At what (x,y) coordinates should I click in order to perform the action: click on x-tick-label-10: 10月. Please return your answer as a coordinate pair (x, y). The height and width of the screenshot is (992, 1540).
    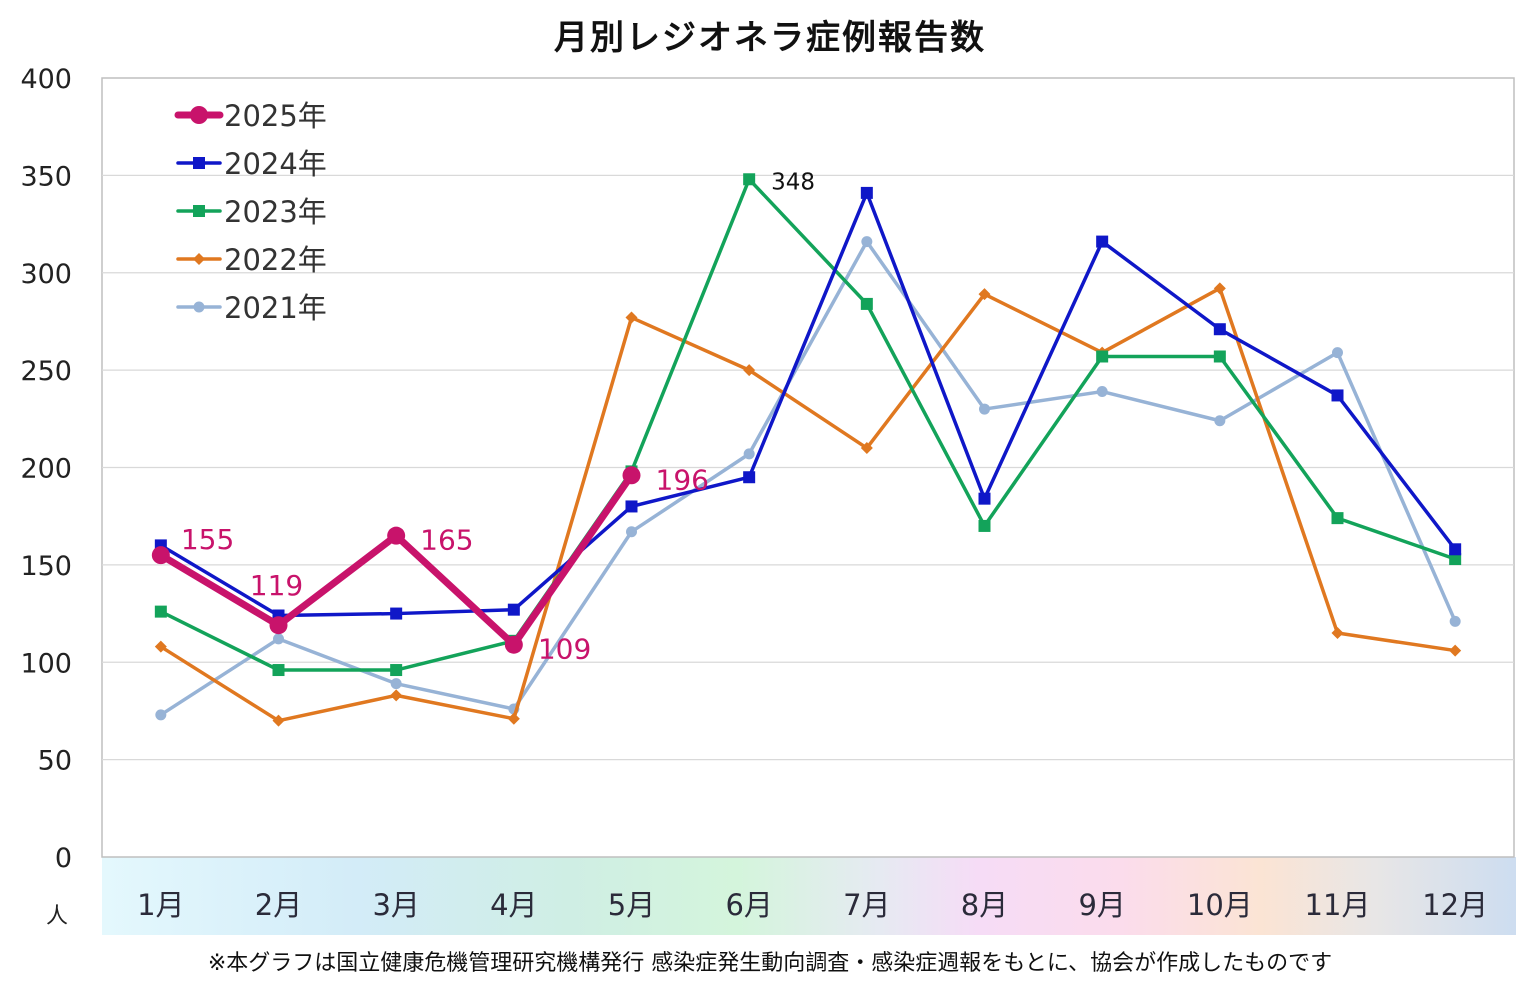
    Looking at the image, I should click on (1220, 905).